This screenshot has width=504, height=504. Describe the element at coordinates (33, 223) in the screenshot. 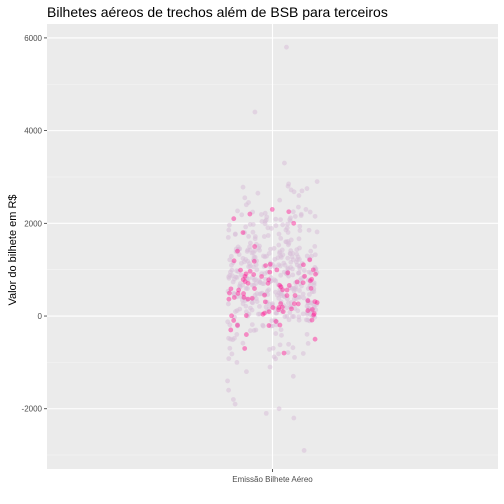

I see `y-tick-label: 2000` at that location.